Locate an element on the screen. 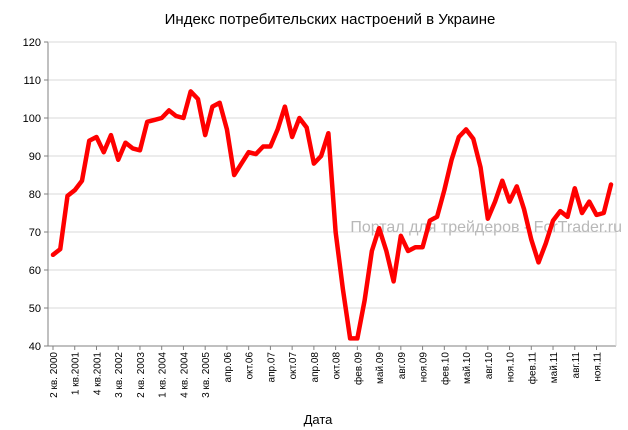 The height and width of the screenshot is (430, 628). x-tick-label: 3 кв. 2002 is located at coordinates (119, 375).